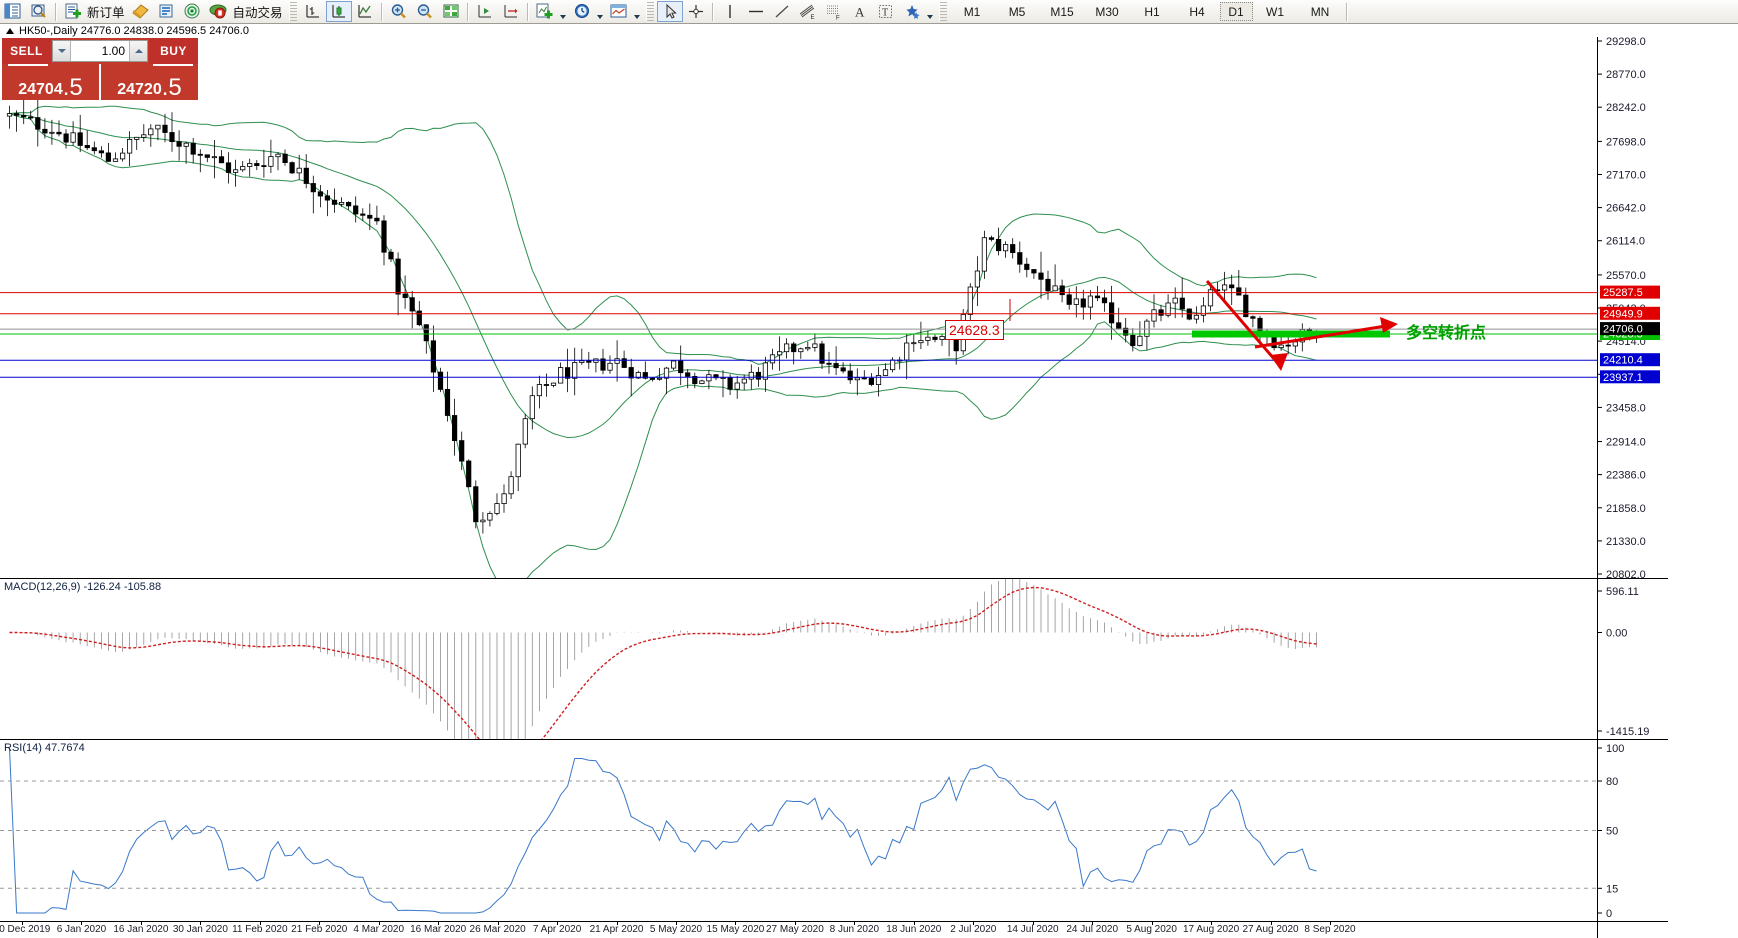 The image size is (1738, 938). What do you see at coordinates (173, 65) in the screenshot?
I see `buy-underline` at bounding box center [173, 65].